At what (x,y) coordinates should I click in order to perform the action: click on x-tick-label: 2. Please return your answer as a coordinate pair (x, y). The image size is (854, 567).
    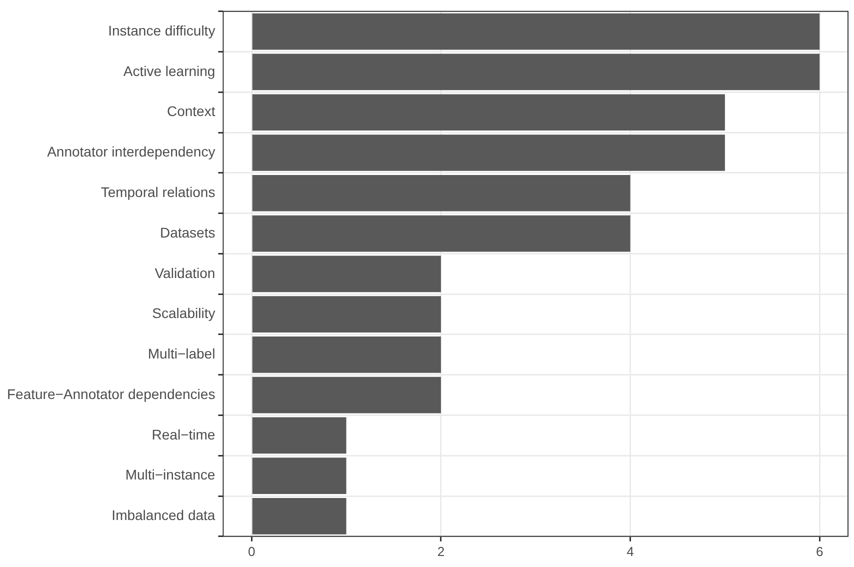
    Looking at the image, I should click on (441, 551).